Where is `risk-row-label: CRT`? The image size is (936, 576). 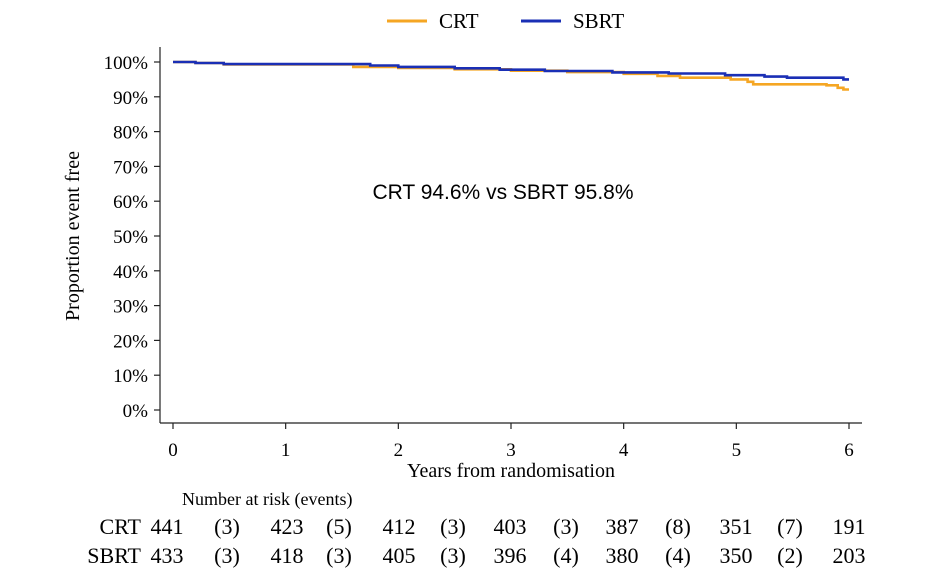
risk-row-label: CRT is located at coordinates (121, 526).